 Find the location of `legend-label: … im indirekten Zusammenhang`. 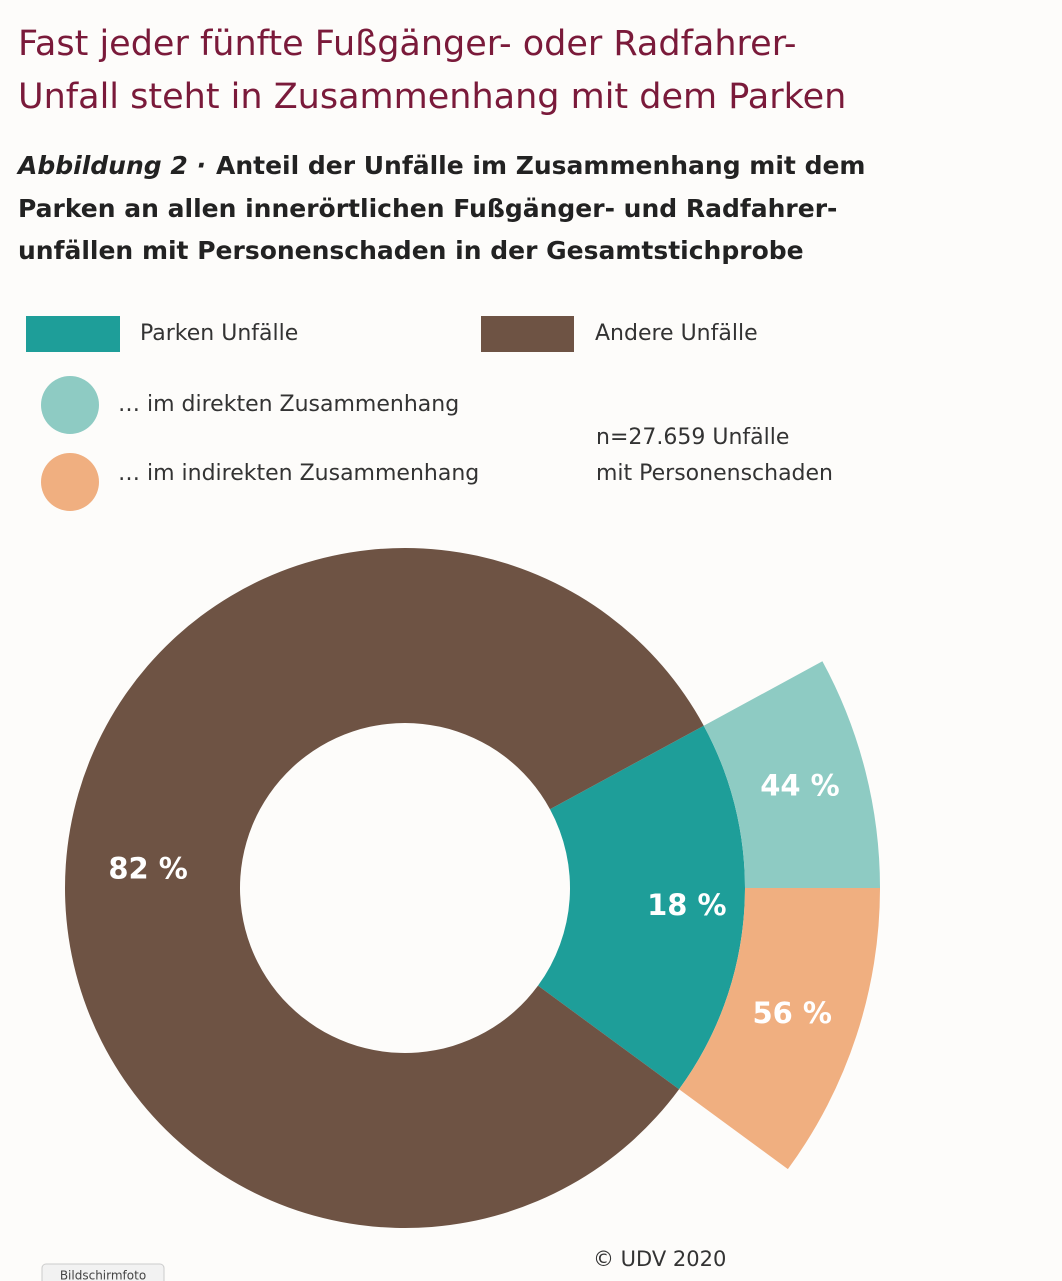

legend-label: … im indirekten Zusammenhang is located at coordinates (298, 473).